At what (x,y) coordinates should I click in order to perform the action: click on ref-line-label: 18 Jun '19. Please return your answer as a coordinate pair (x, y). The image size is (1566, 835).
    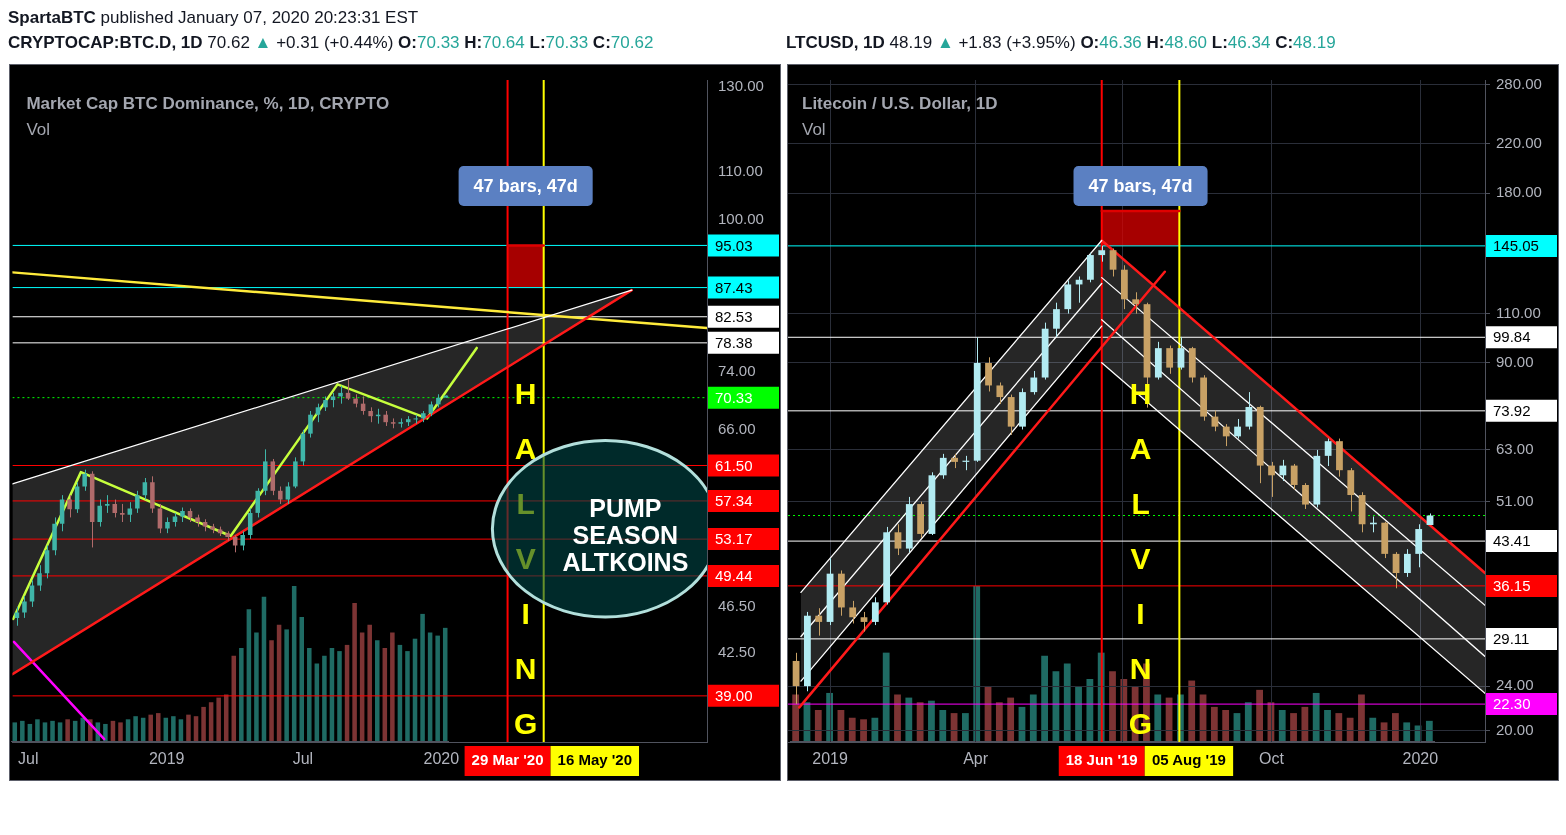
    Looking at the image, I should click on (1101, 760).